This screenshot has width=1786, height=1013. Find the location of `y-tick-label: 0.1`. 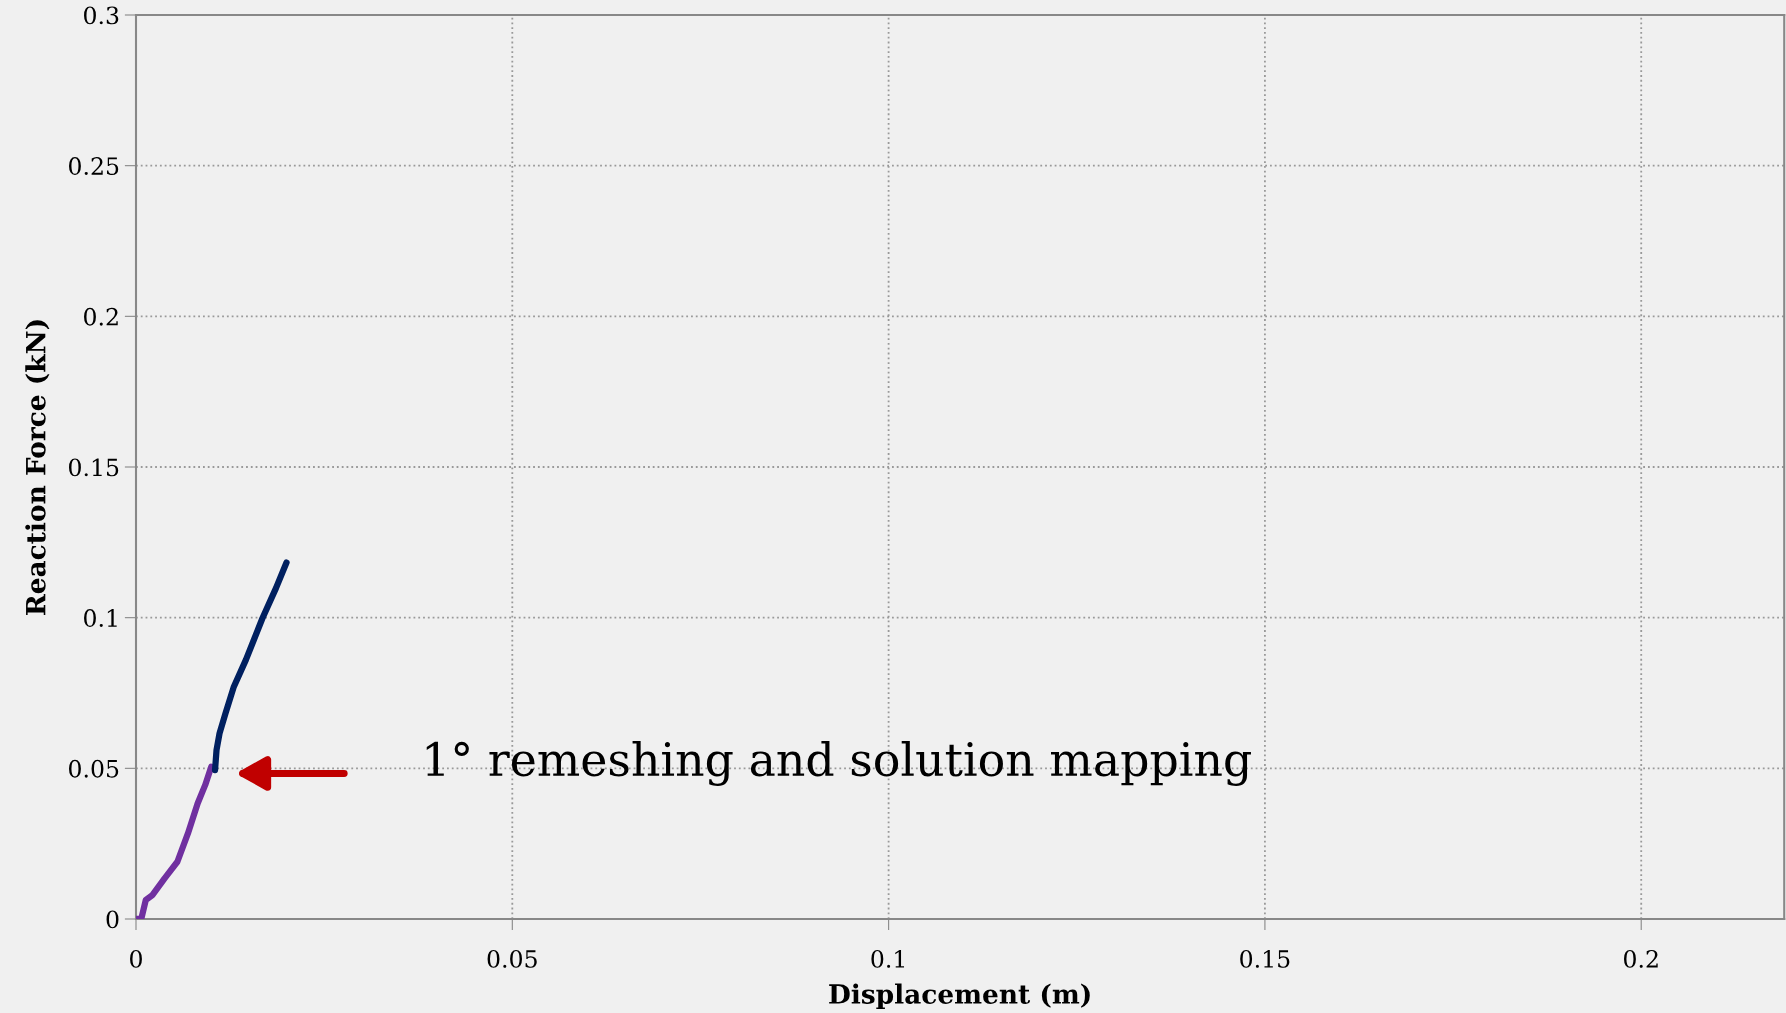

y-tick-label: 0.1 is located at coordinates (100, 618).